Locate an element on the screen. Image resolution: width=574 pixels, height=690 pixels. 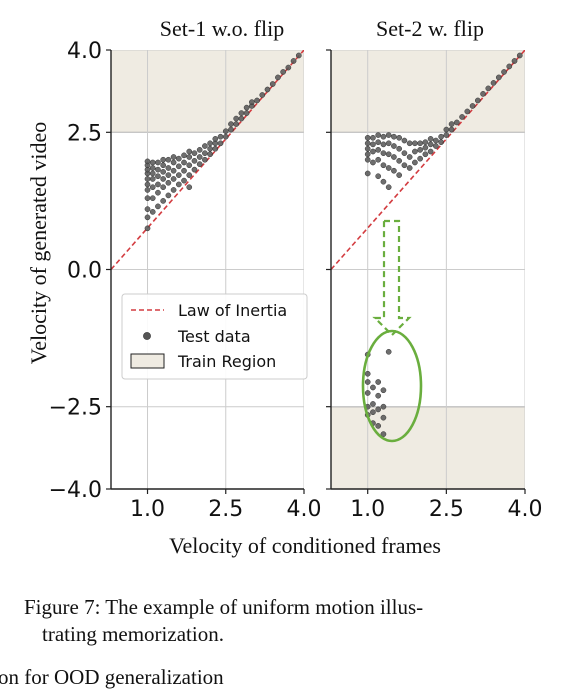
legend-box is located at coordinates (214, 336).